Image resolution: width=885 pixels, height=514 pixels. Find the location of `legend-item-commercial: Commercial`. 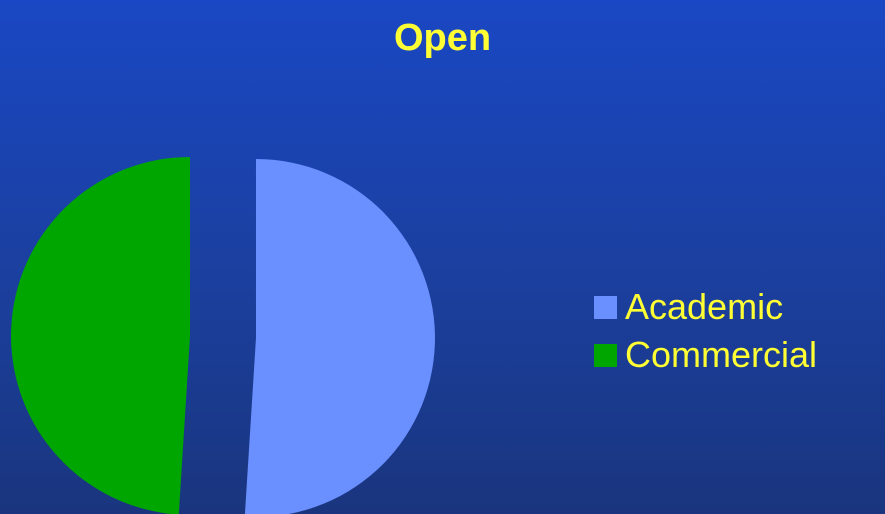

legend-item-commercial: Commercial is located at coordinates (705, 355).